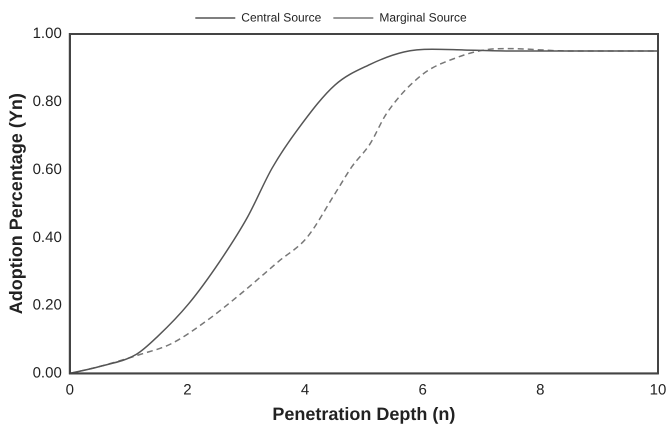 This screenshot has width=670, height=428. What do you see at coordinates (47, 373) in the screenshot?
I see `y-tick-label: 0.00` at bounding box center [47, 373].